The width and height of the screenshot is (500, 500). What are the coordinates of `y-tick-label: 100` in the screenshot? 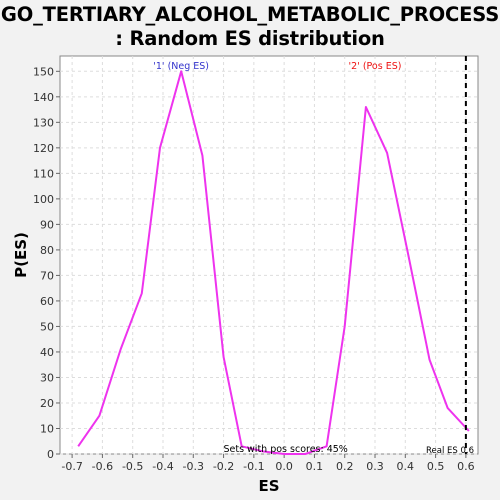 It's located at (43, 199).